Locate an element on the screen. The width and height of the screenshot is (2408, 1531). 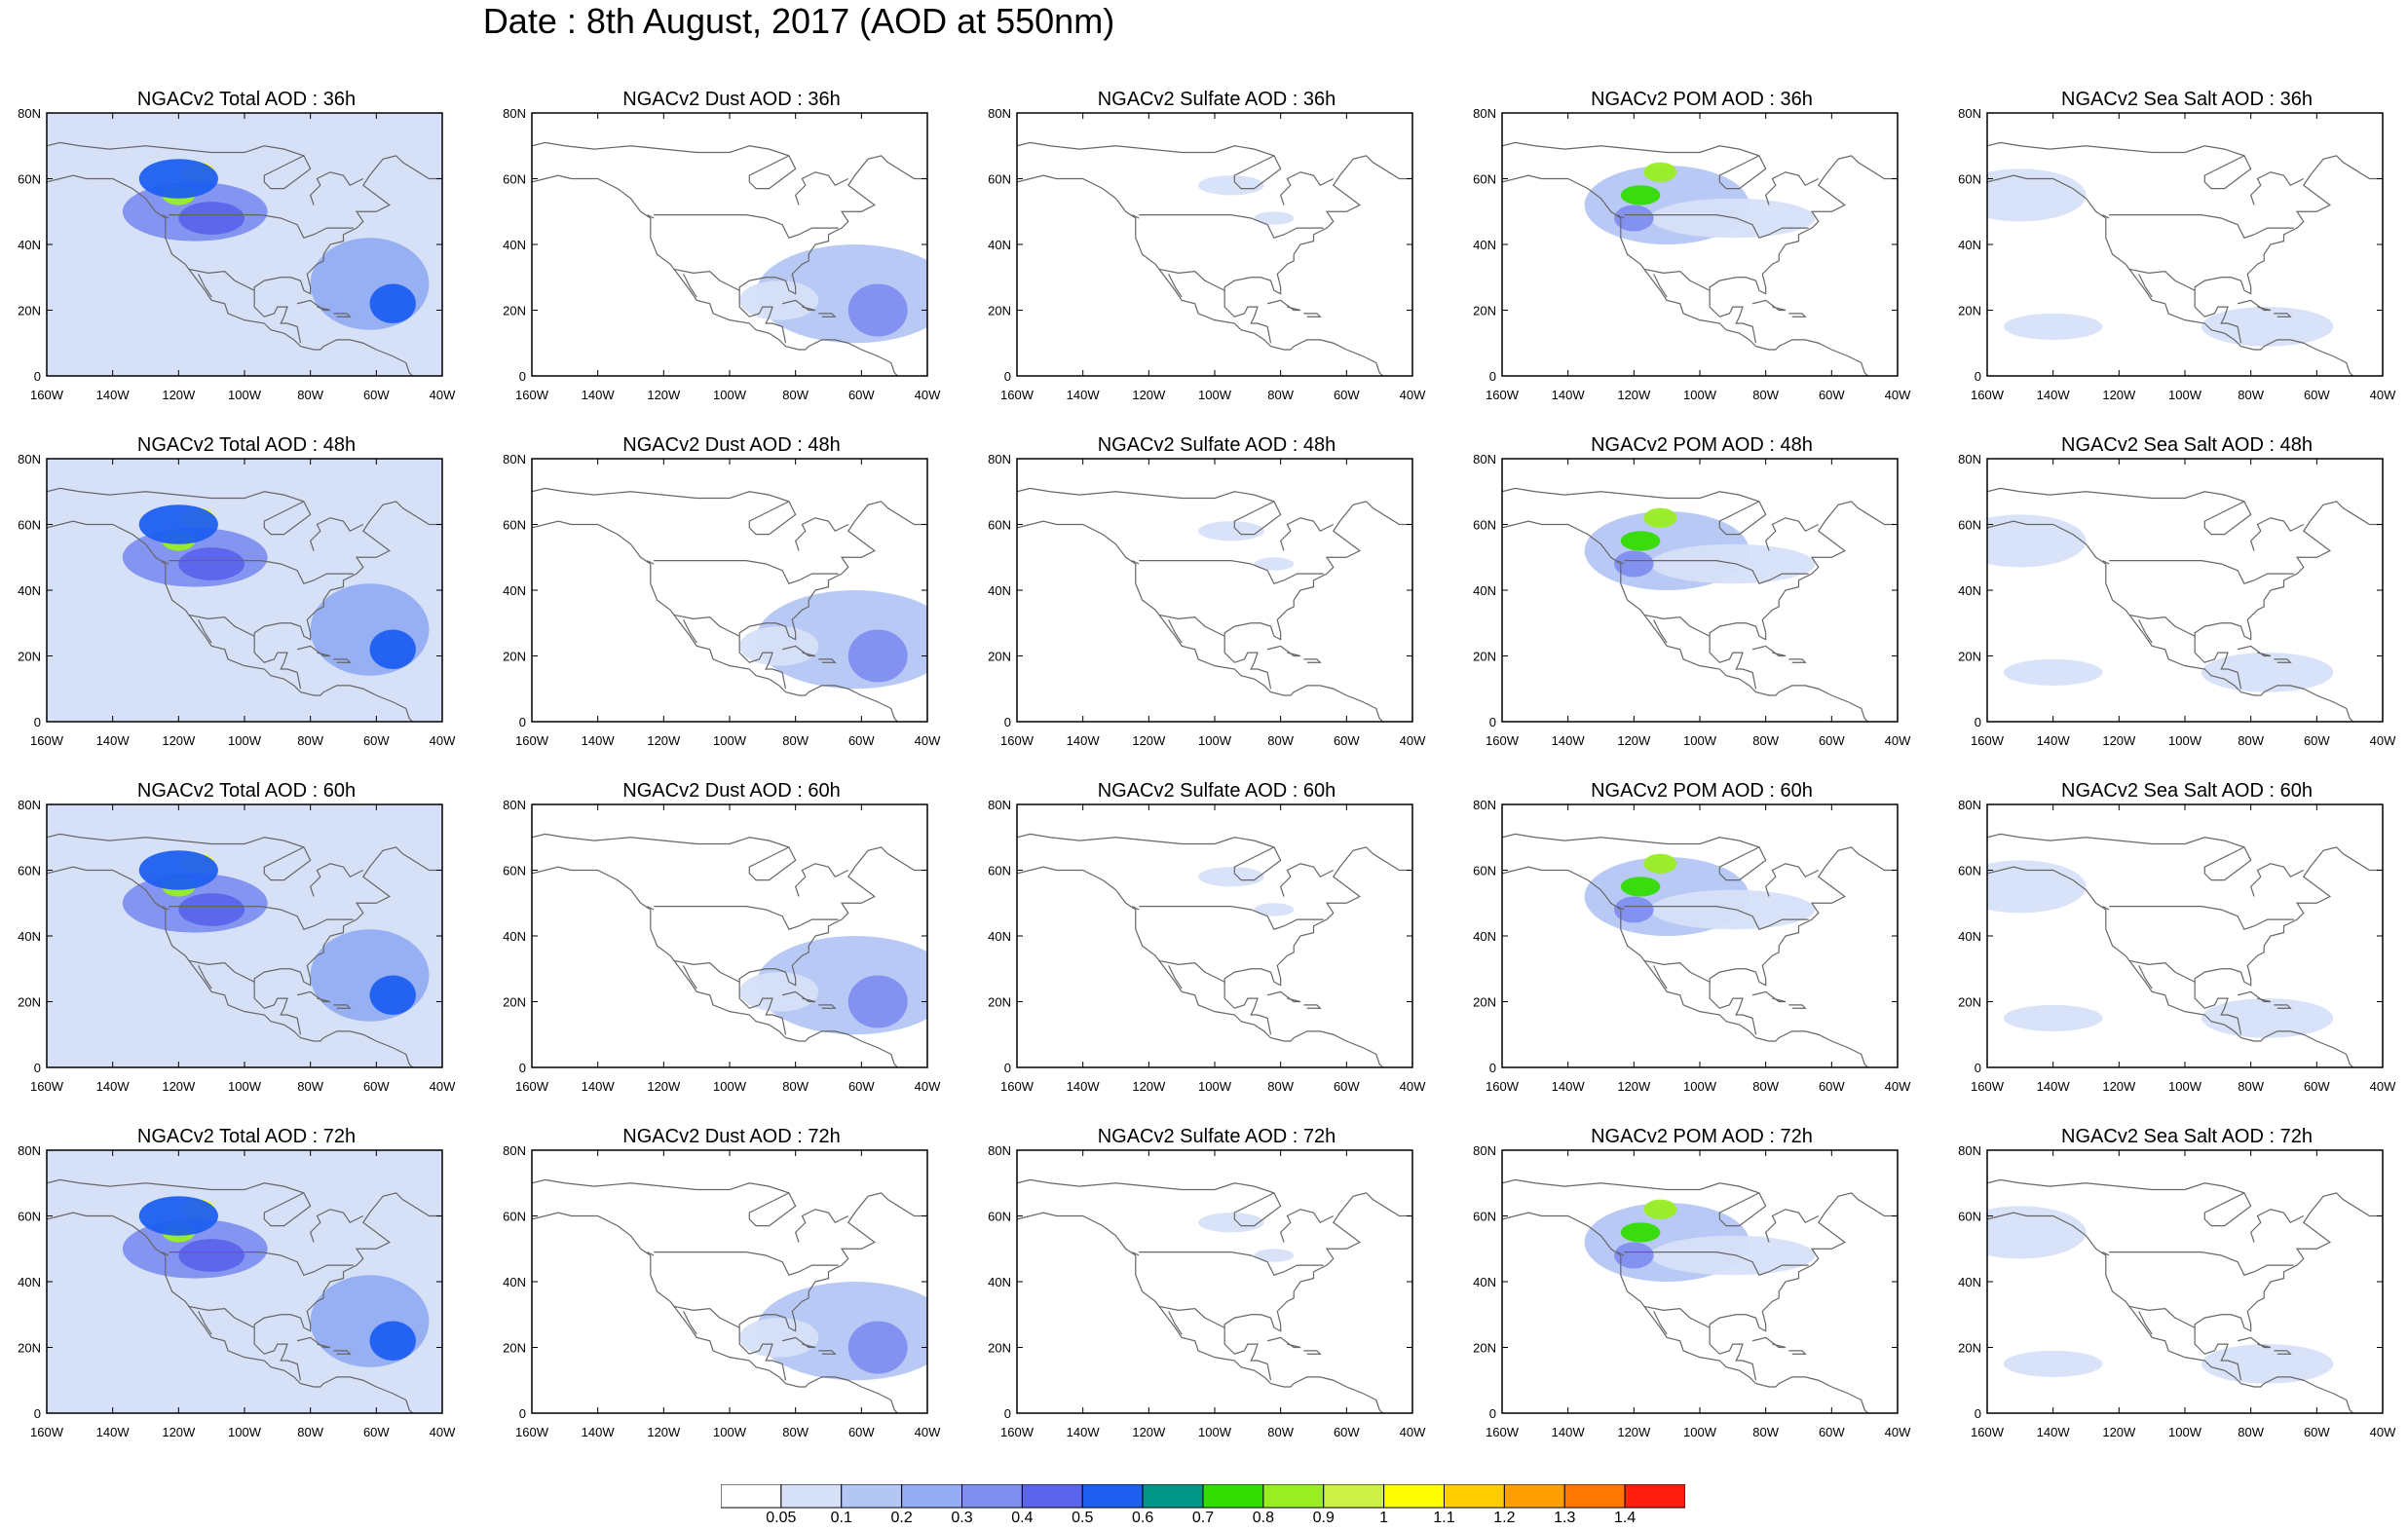
panel-title: NGACv2 Sea Salt AOD : 72h is located at coordinates (2187, 1136).